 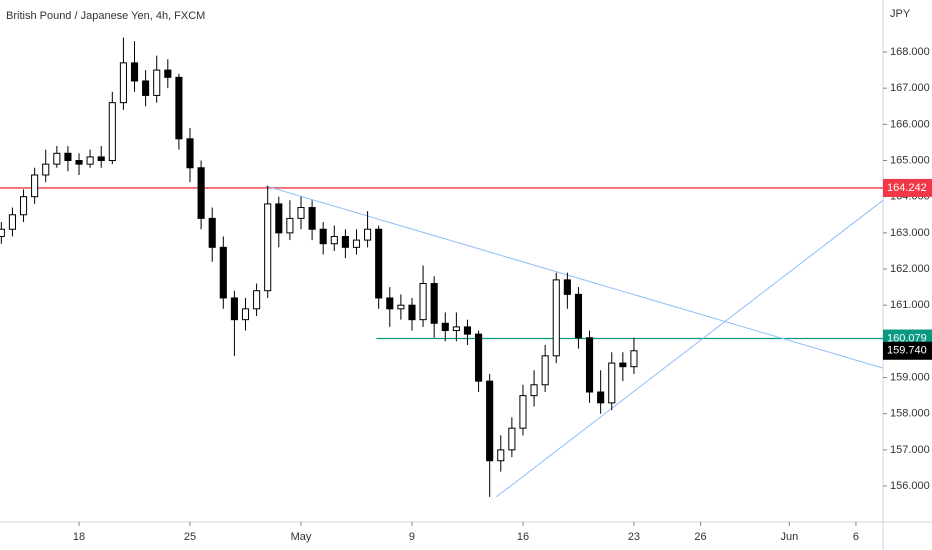 What do you see at coordinates (910, 269) in the screenshot?
I see `y-tick-label: 162.000` at bounding box center [910, 269].